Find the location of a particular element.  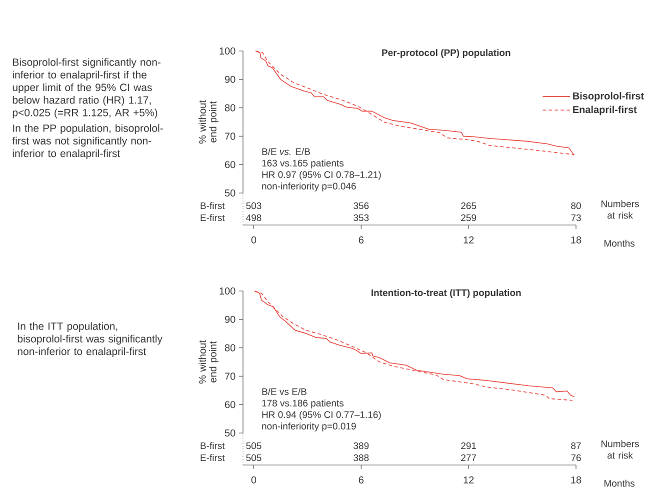

annotation: HR 0.94 (95% CI 0.77–1.16) is located at coordinates (321, 415).